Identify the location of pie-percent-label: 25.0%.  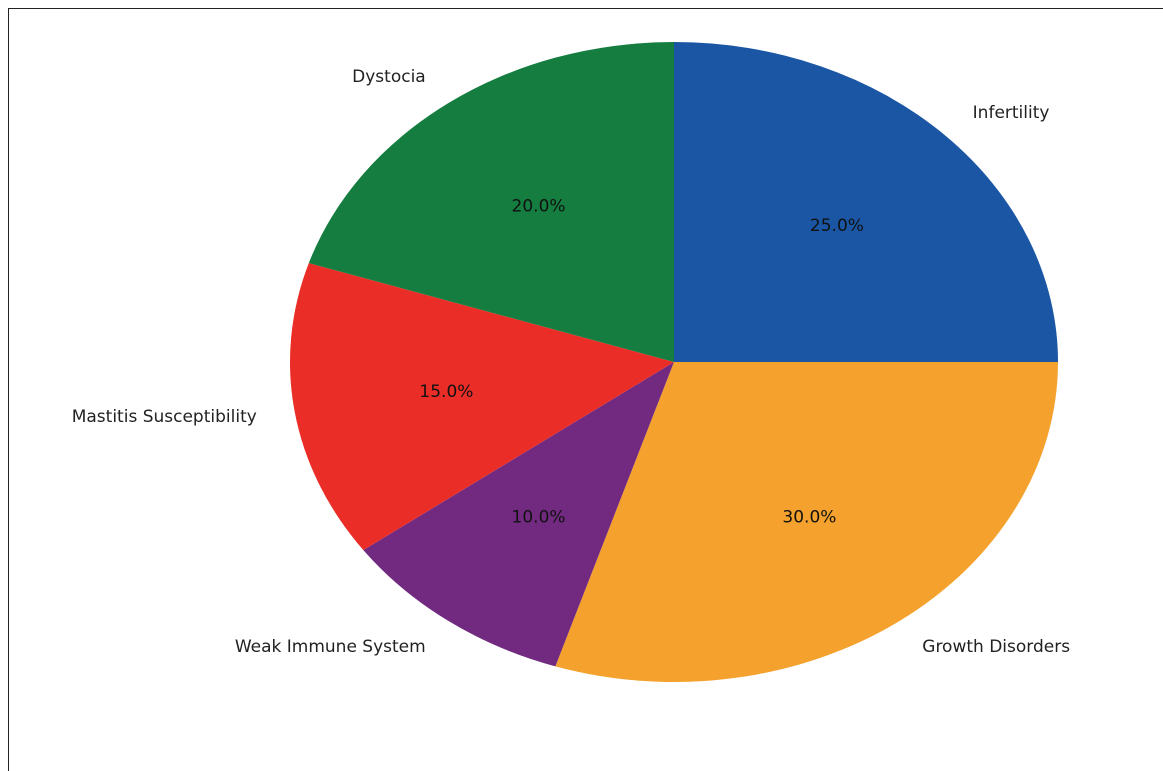
(837, 226).